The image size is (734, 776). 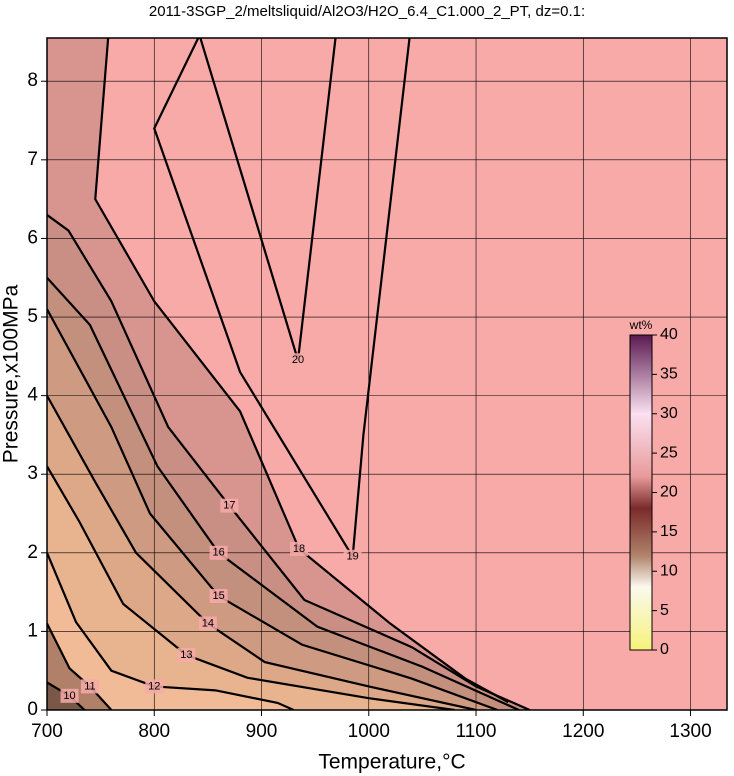 I want to click on colorbar-tick-label: 20, so click(x=669, y=492).